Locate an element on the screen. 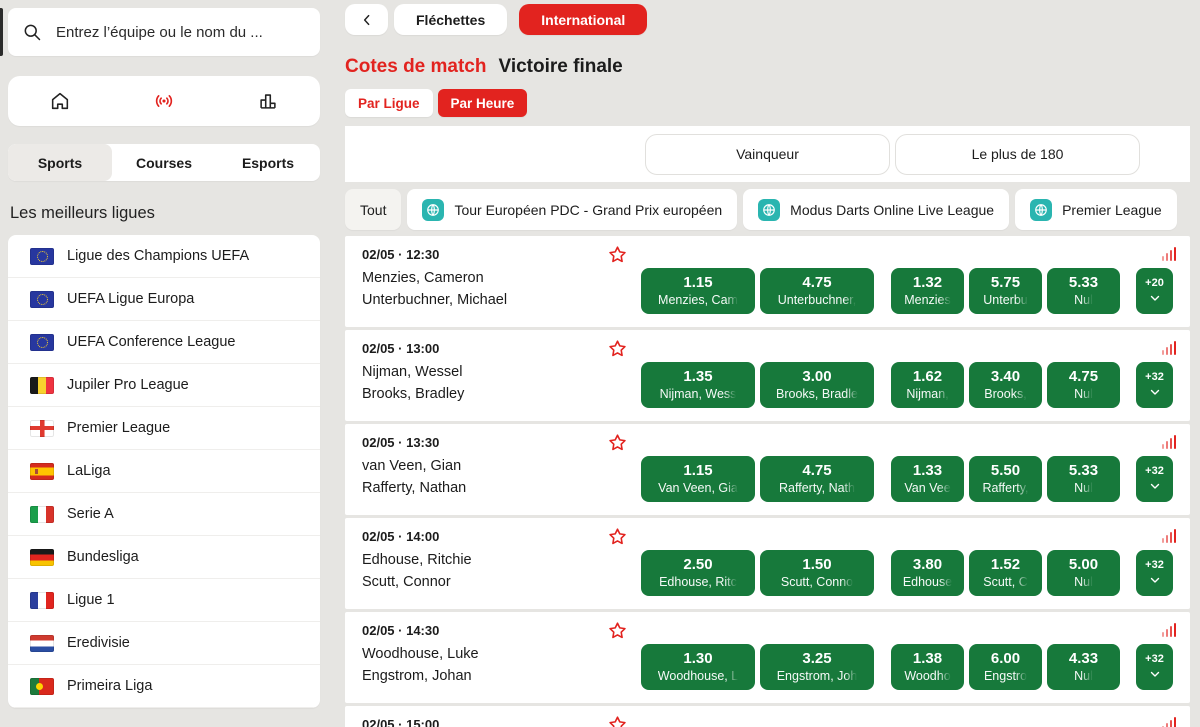  back-button is located at coordinates (366, 19).